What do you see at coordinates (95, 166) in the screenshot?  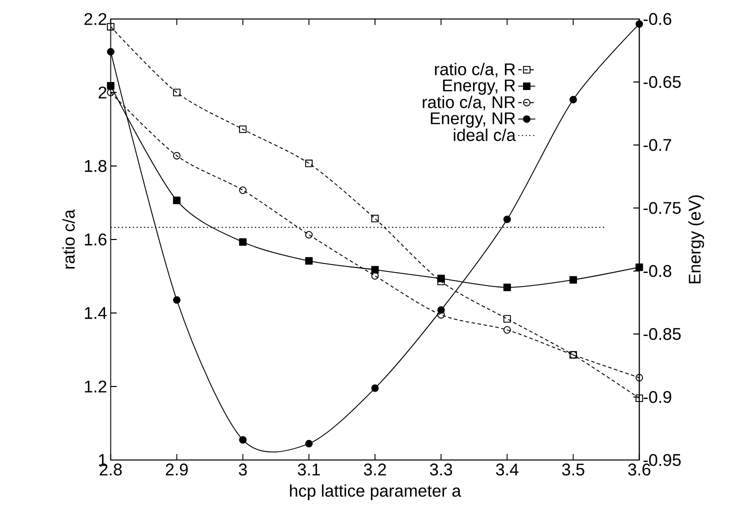 I see `y-tick-label: 1.8` at bounding box center [95, 166].